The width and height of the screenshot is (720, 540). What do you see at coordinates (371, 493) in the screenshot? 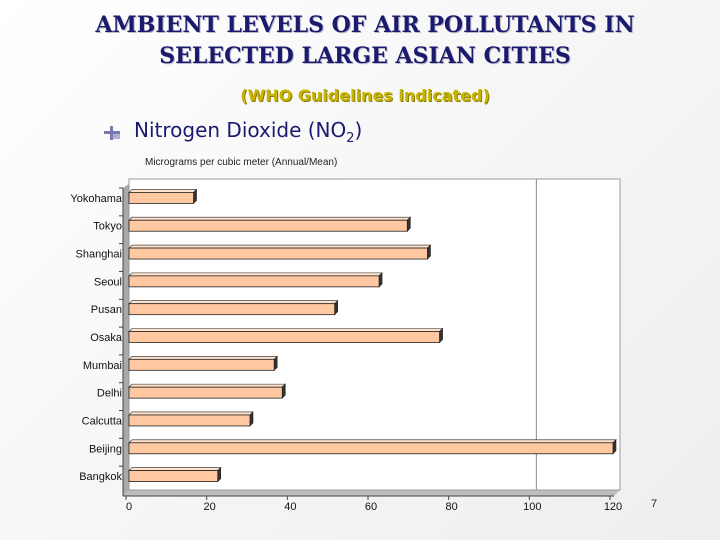
I see `plot-floor` at bounding box center [371, 493].